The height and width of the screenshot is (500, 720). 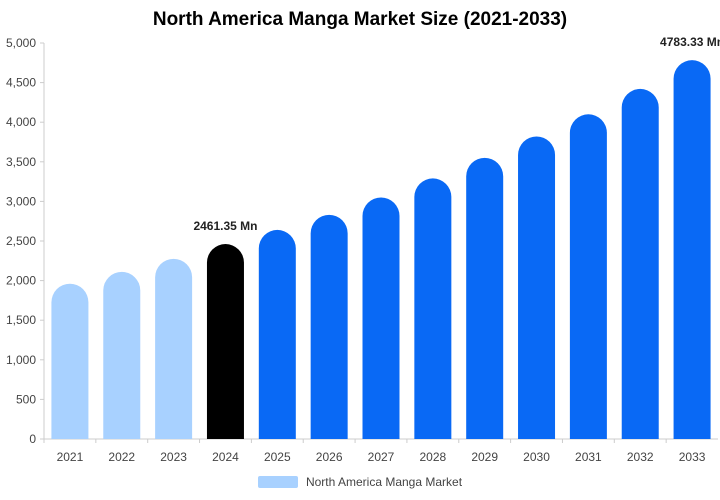 What do you see at coordinates (329, 457) in the screenshot?
I see `x-tick-label-2026: 2026` at bounding box center [329, 457].